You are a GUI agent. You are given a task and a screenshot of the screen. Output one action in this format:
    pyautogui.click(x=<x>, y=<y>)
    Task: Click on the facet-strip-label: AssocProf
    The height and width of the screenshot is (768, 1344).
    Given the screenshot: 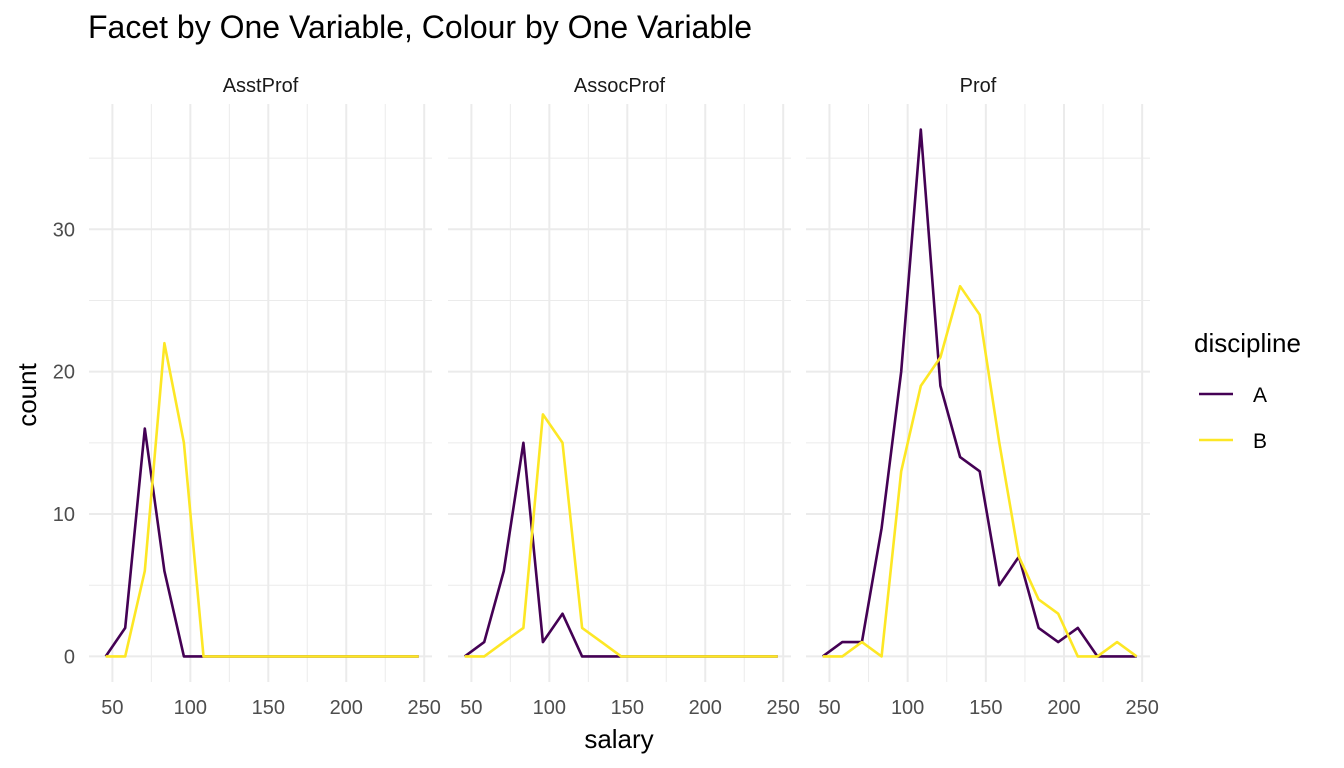 What is the action you would take?
    pyautogui.click(x=620, y=86)
    